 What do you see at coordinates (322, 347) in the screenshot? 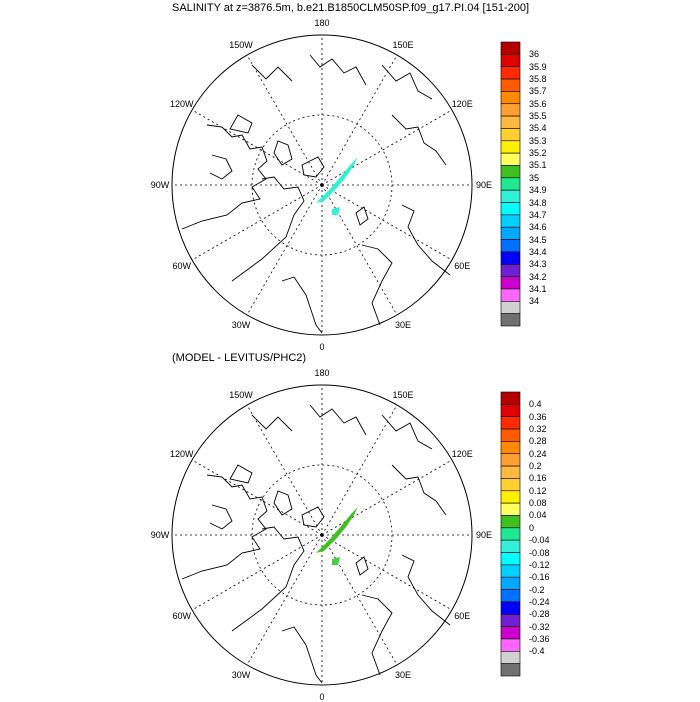
I see `longitude-label: 0` at bounding box center [322, 347].